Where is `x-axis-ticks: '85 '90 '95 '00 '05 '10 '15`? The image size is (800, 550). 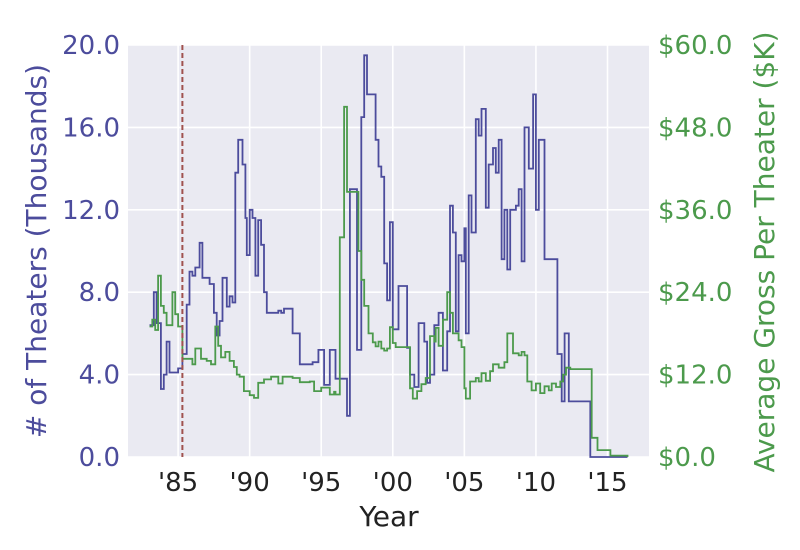
x-axis-ticks: '85 '90 '95 '00 '05 '10 '15 is located at coordinates (393, 483).